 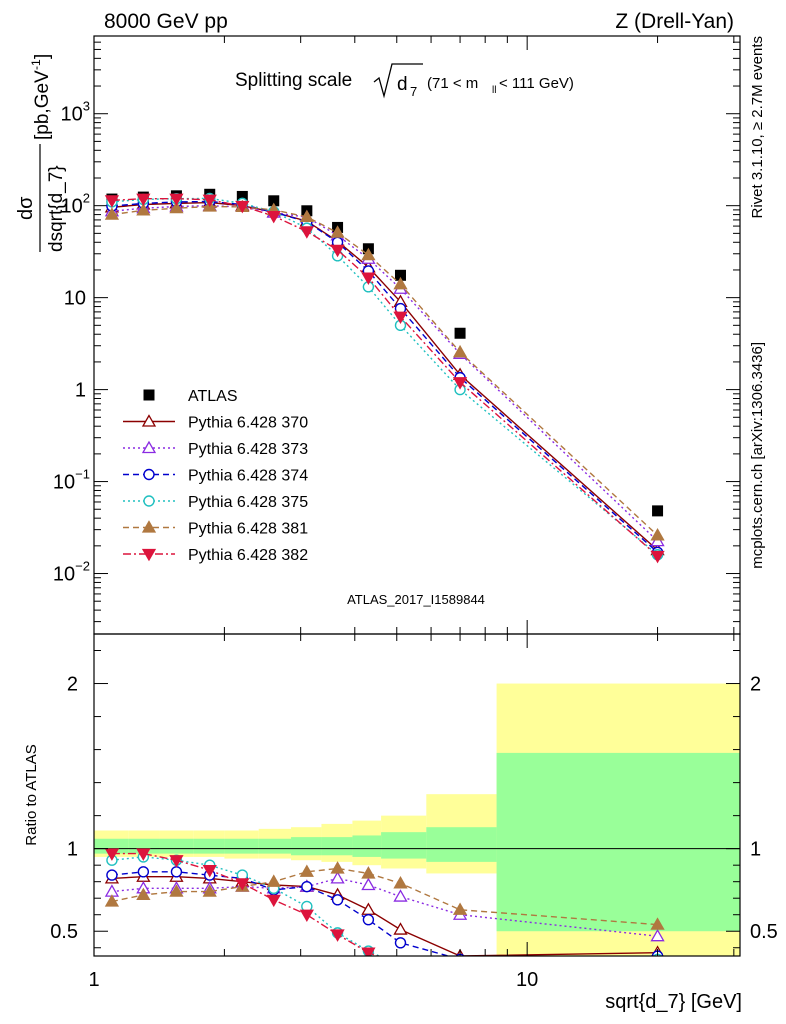 What do you see at coordinates (42, 56) in the screenshot?
I see `ylabel-unit-close: ]` at bounding box center [42, 56].